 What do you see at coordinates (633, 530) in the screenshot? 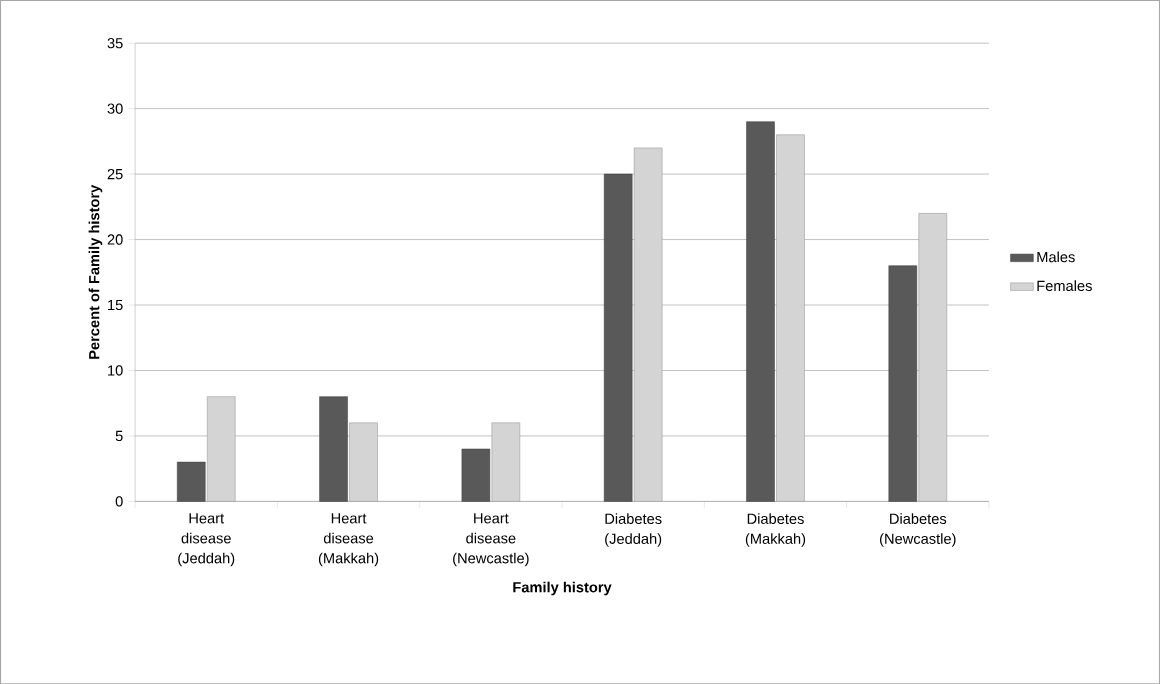
I see `x-tick-label: Diabetes (Jeddah)` at bounding box center [633, 530].